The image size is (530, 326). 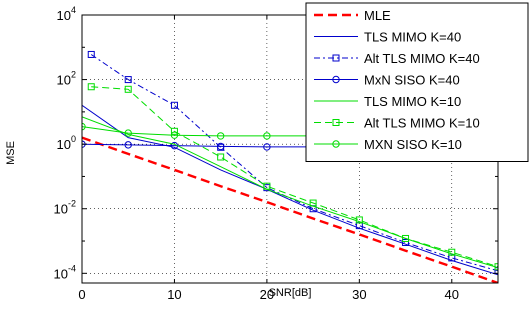 I want to click on x-tick-label: 10, so click(x=174, y=294).